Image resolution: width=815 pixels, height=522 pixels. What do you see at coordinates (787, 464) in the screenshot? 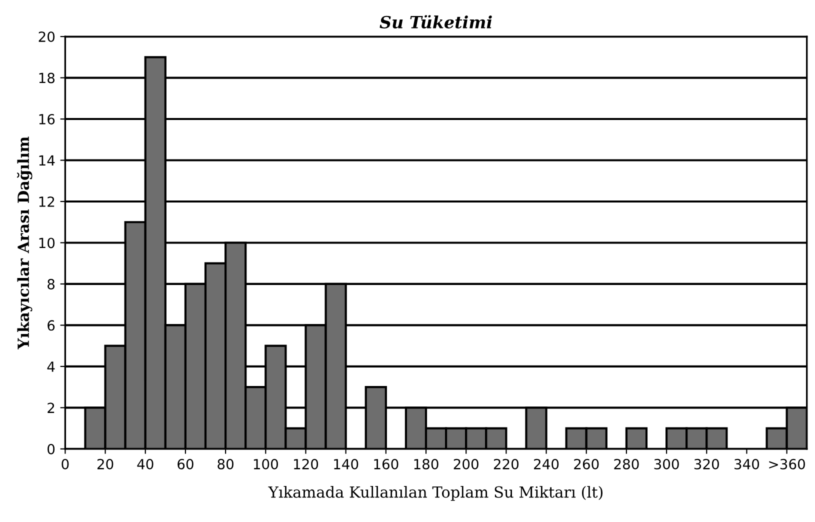
I see `x-tick-label: >360` at bounding box center [787, 464].